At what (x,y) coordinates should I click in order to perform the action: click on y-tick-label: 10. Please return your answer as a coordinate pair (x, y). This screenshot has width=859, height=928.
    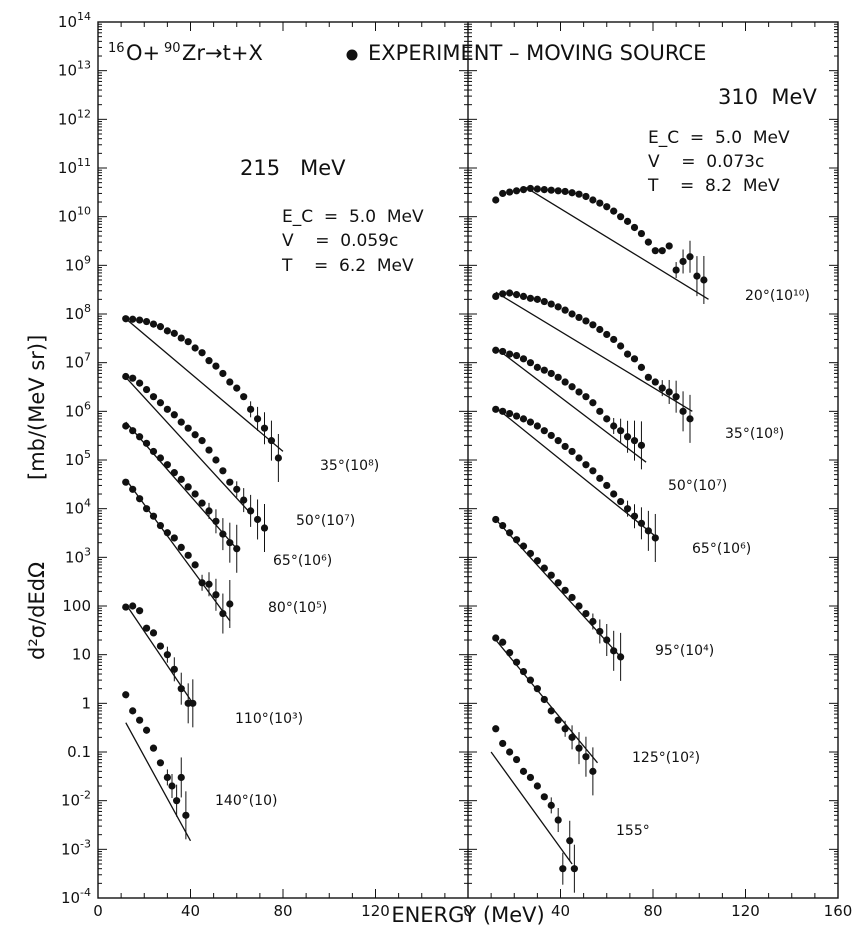
    Looking at the image, I should click on (81, 655).